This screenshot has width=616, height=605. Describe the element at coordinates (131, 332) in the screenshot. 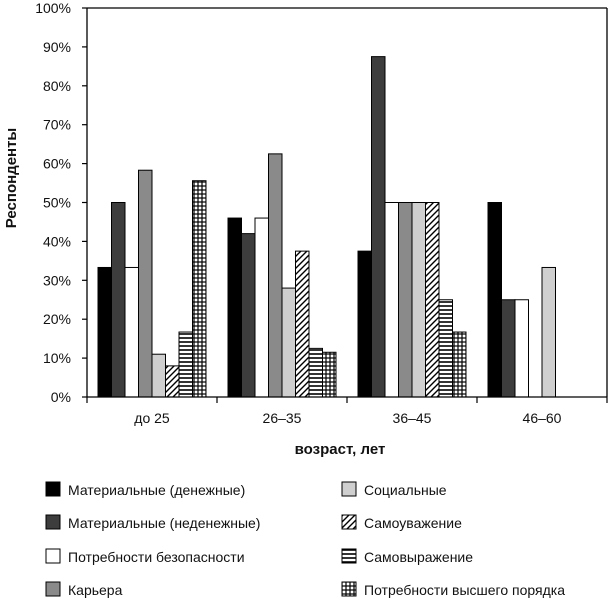

I see `bar-потребности-безопасности-0` at that location.